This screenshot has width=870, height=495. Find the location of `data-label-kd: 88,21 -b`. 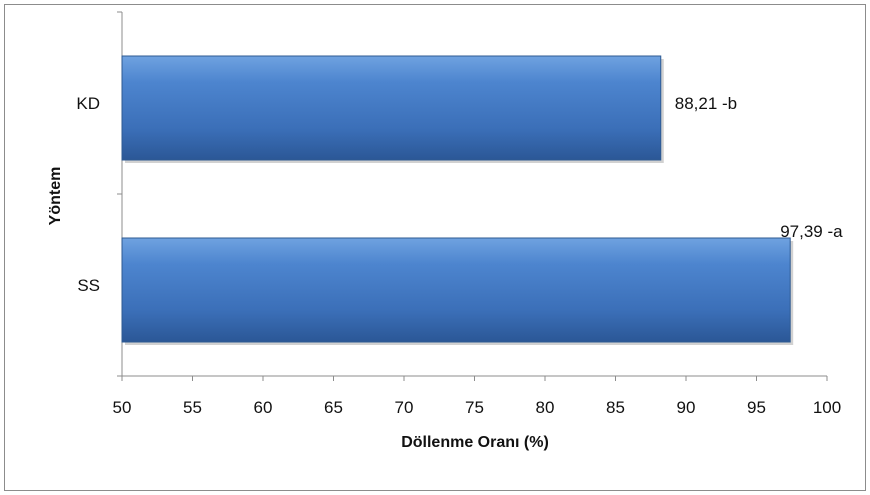

data-label-kd: 88,21 -b is located at coordinates (706, 103).